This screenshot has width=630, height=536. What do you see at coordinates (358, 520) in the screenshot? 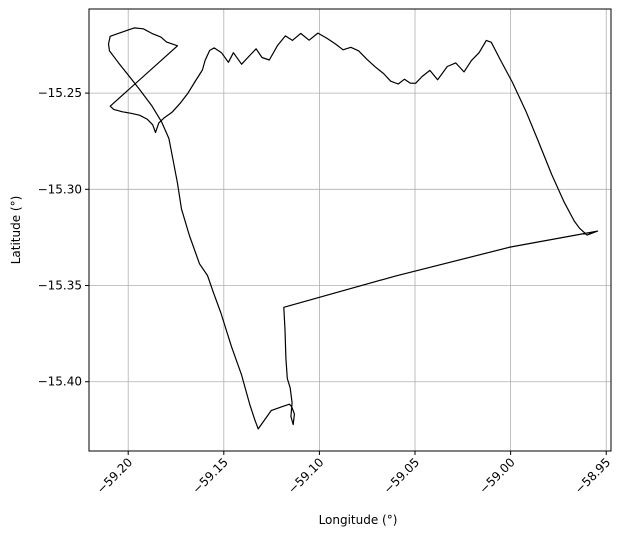
I see `x-axis-label: Longitude (°)` at bounding box center [358, 520].